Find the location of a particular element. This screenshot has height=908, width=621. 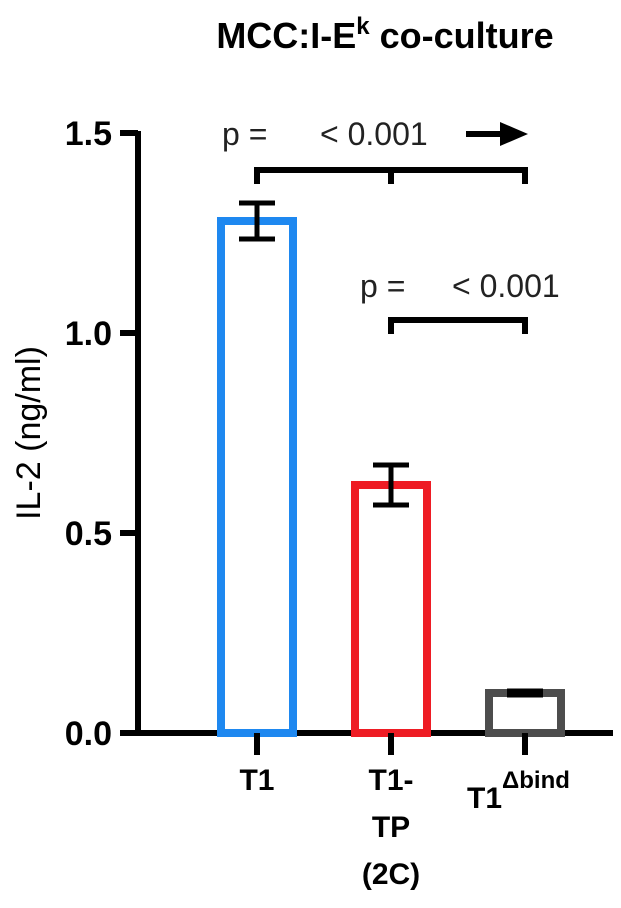

y-tick-label: 1.5 is located at coordinates (88, 134).